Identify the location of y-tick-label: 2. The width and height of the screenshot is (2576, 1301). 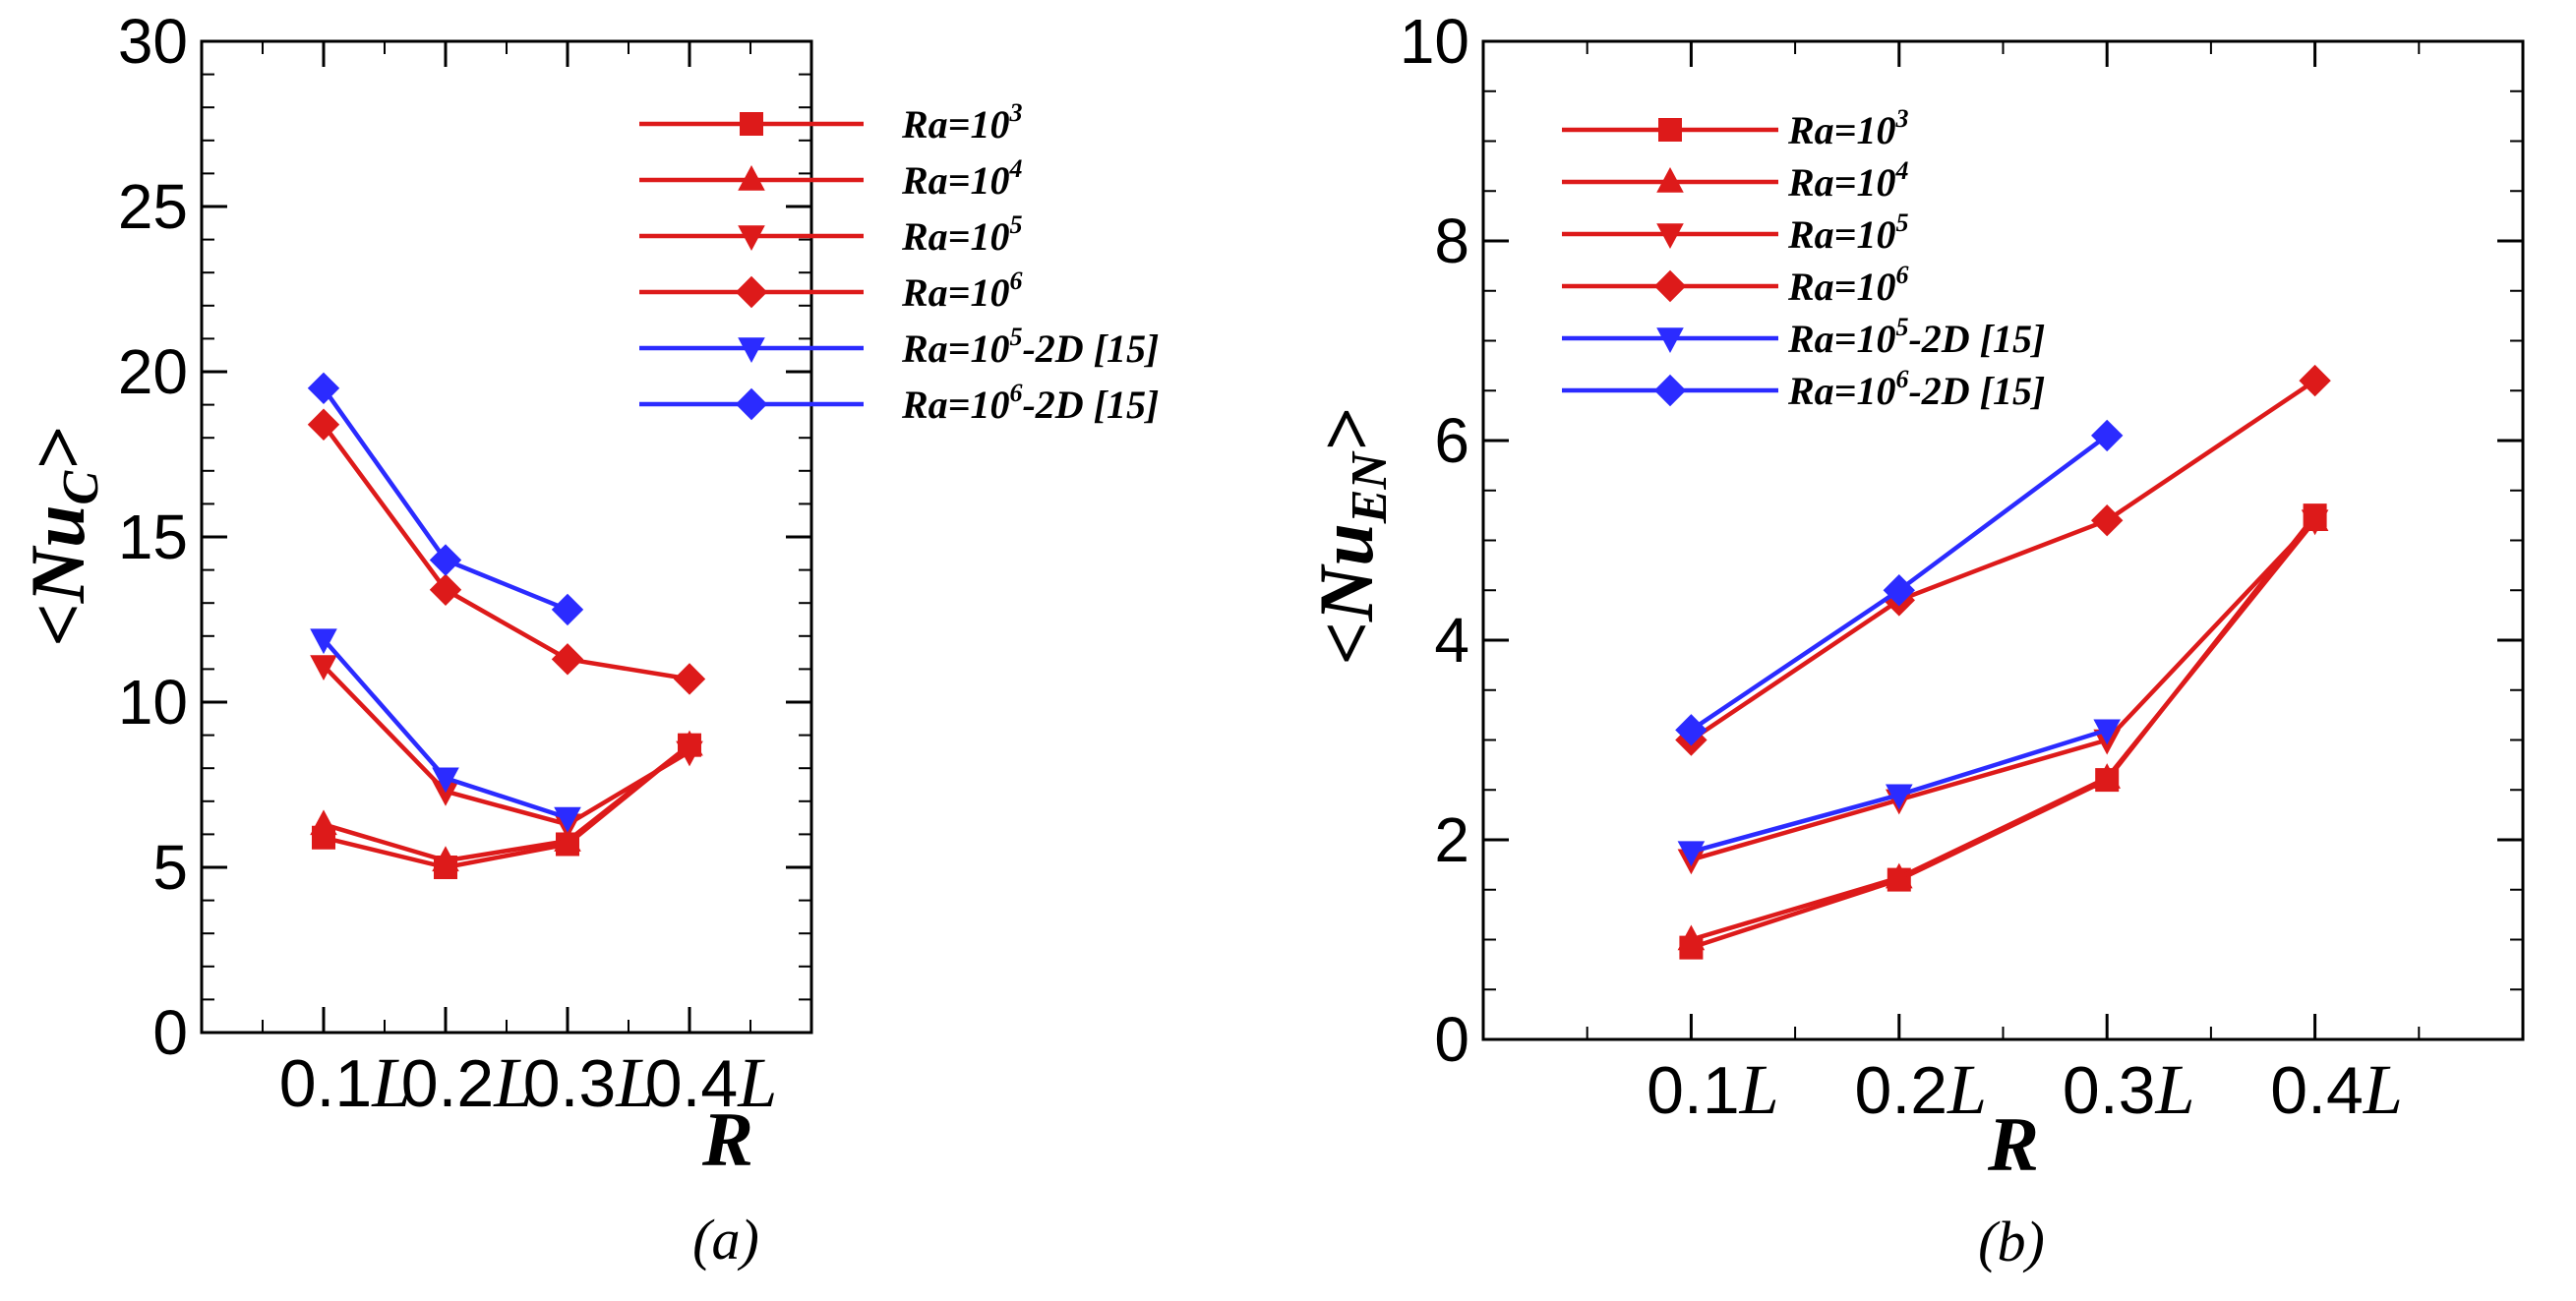
(1452, 839).